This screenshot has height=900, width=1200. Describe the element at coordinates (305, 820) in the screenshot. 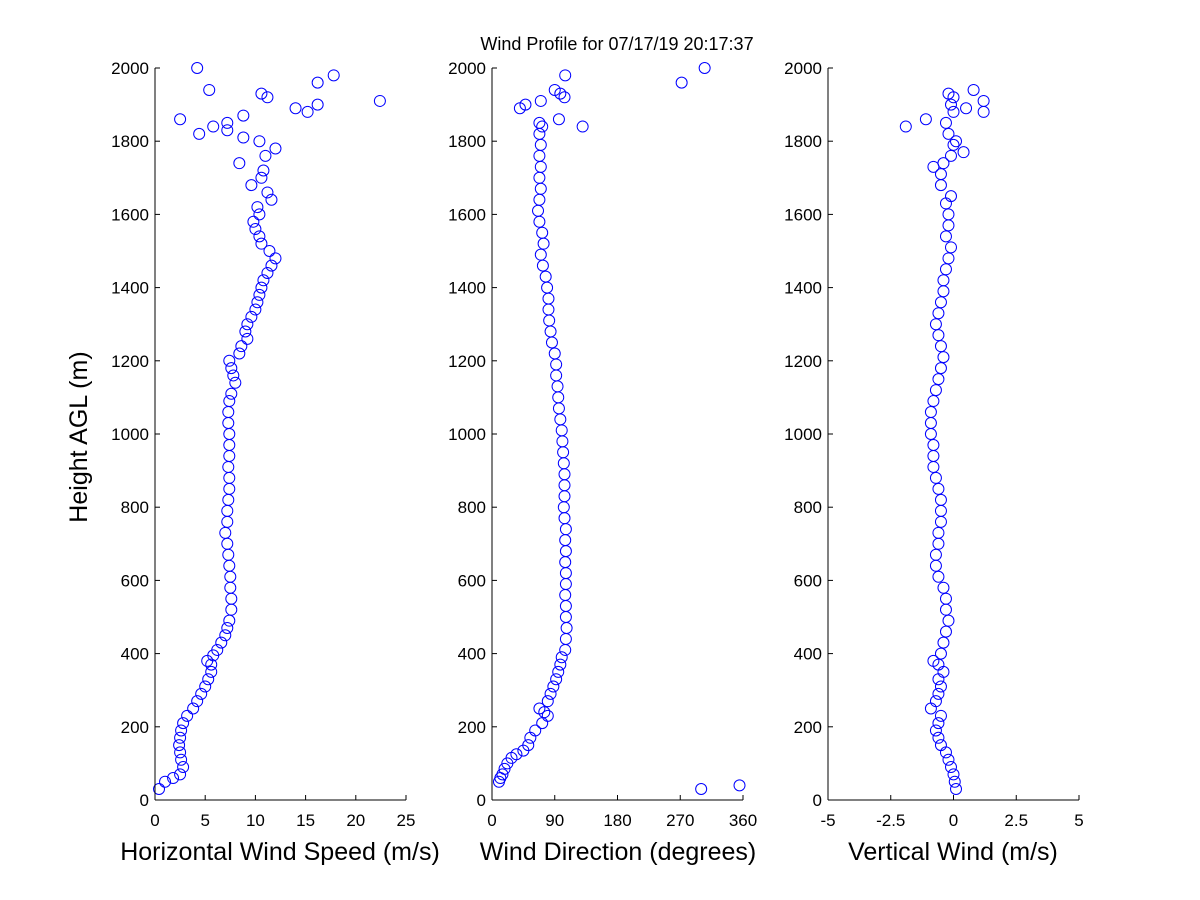

I see `x-tick-label: 15` at that location.